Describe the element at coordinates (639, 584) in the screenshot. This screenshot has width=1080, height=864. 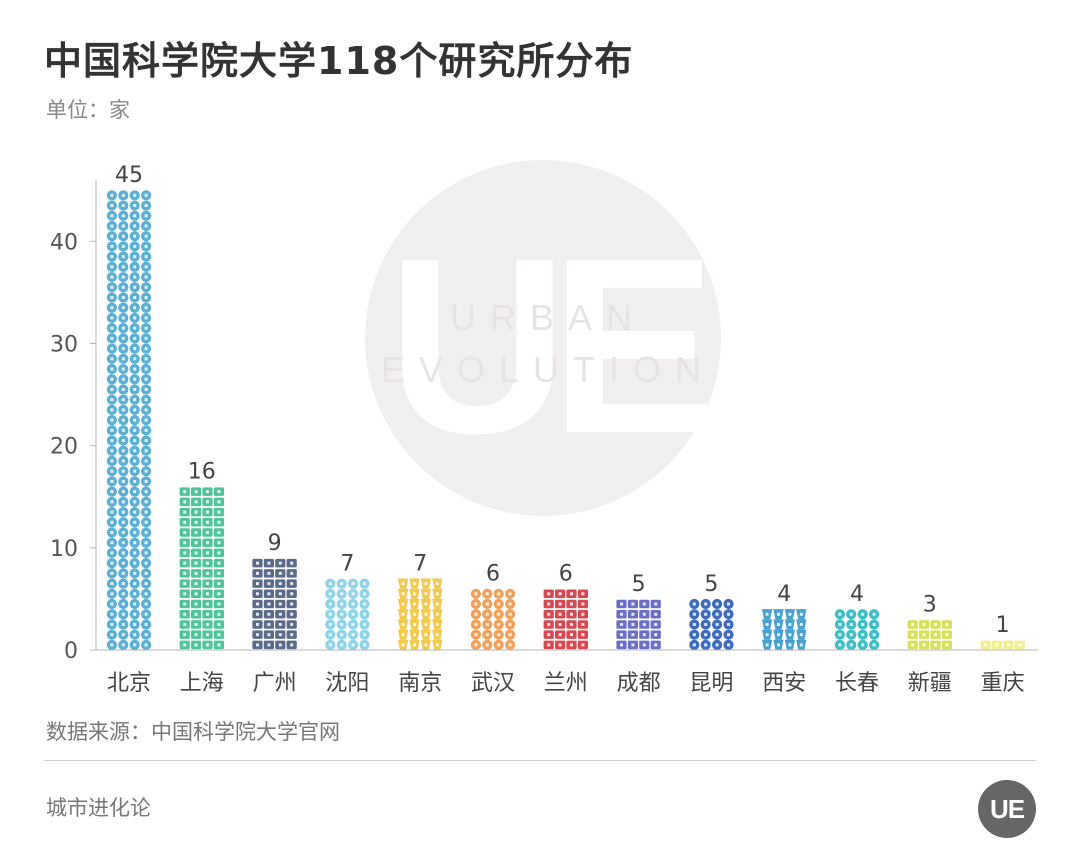
I see `data-label: 5` at that location.